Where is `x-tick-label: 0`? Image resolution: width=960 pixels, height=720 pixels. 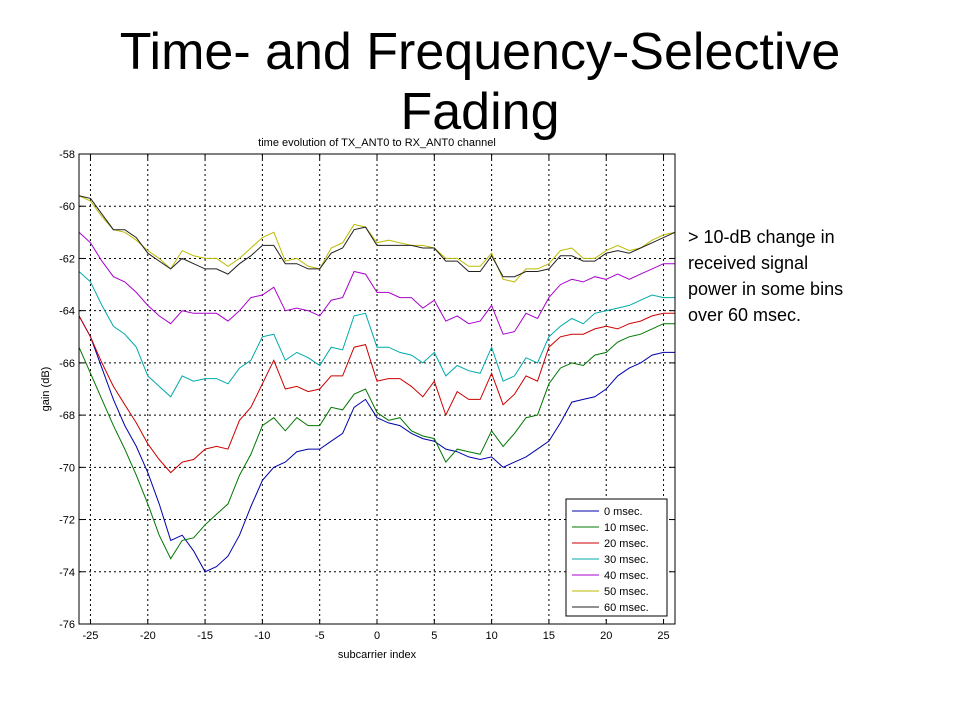 x-tick-label: 0 is located at coordinates (377, 636).